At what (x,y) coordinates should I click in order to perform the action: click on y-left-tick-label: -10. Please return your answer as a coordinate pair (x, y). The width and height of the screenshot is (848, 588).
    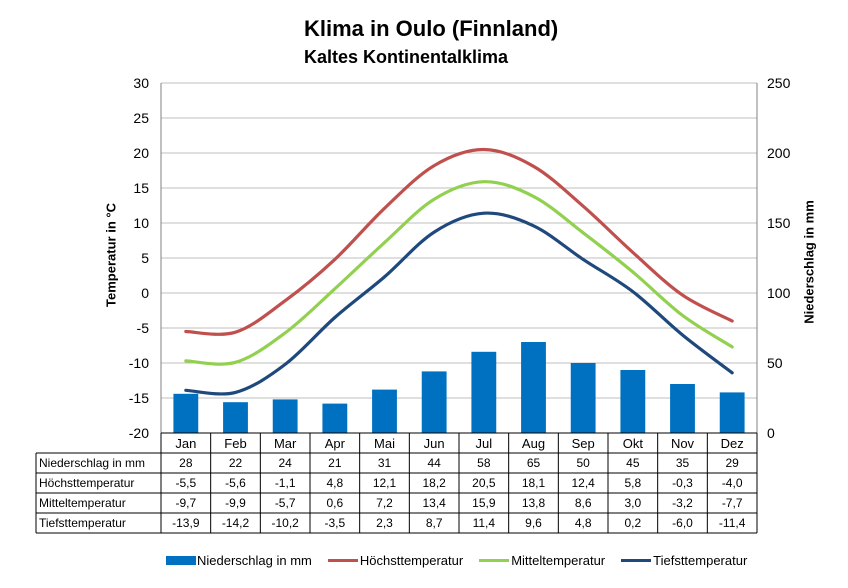
    Looking at the image, I should click on (139, 363).